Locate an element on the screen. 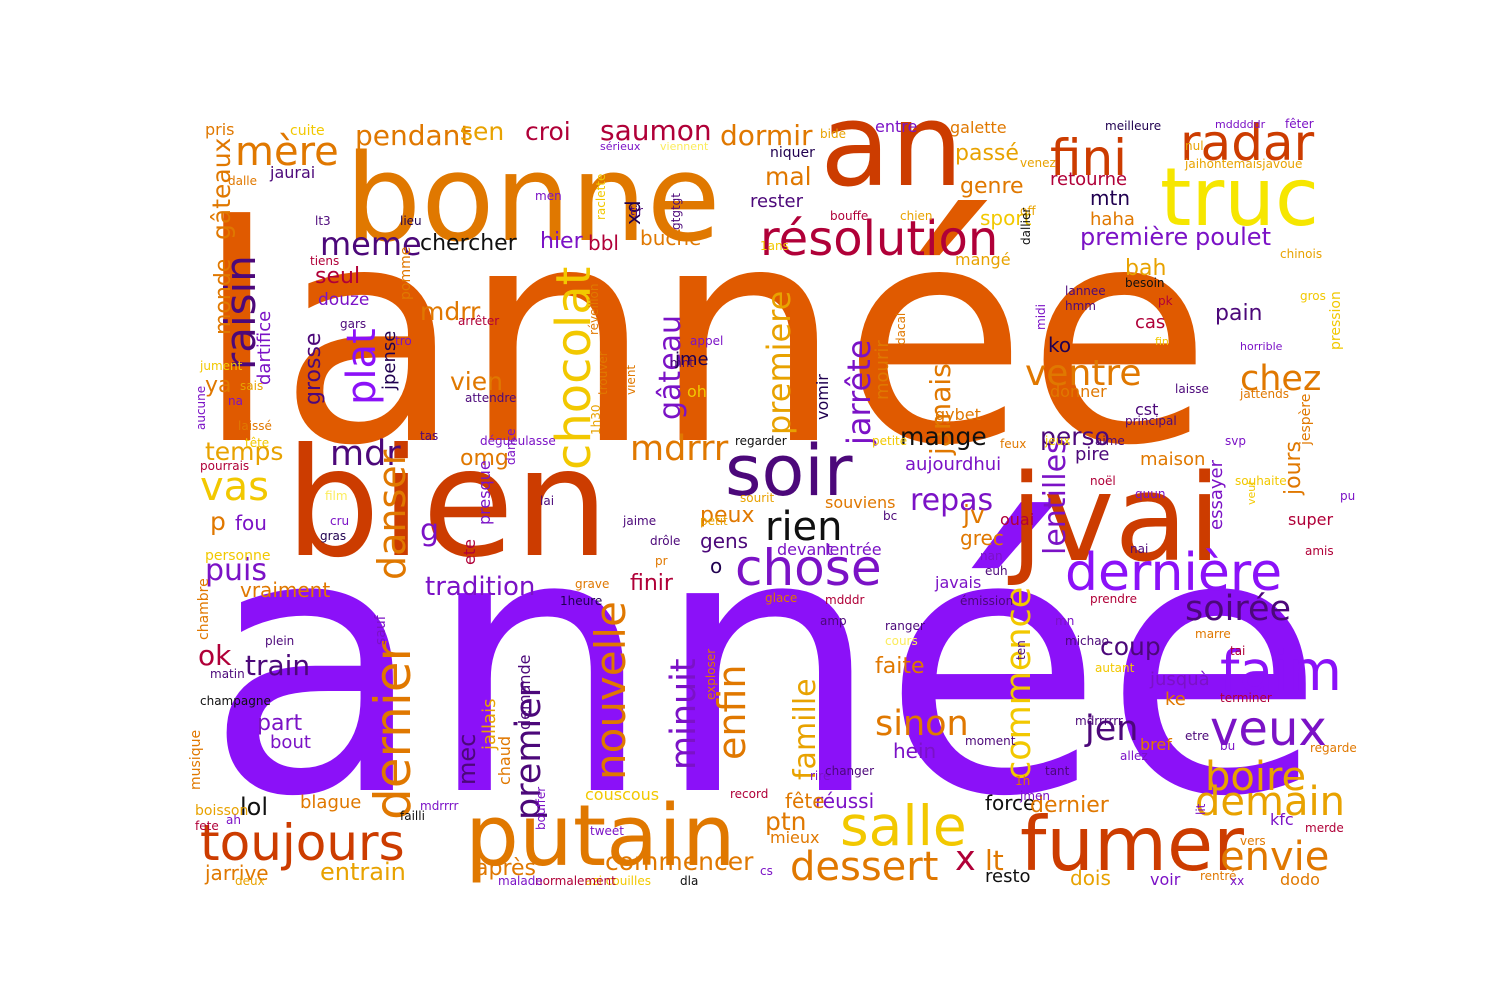 This screenshot has height=1000, width=1500. cloud-word-dormir: dormir is located at coordinates (766, 135).